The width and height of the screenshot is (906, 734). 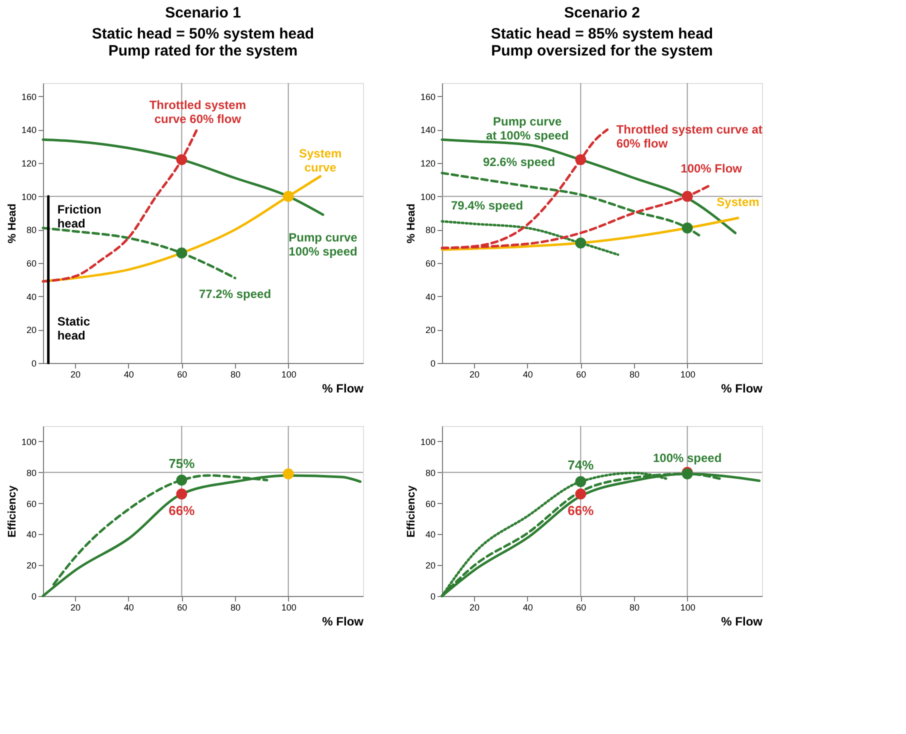 What do you see at coordinates (235, 294) in the screenshot?
I see `annotation: 77.2% speed` at bounding box center [235, 294].